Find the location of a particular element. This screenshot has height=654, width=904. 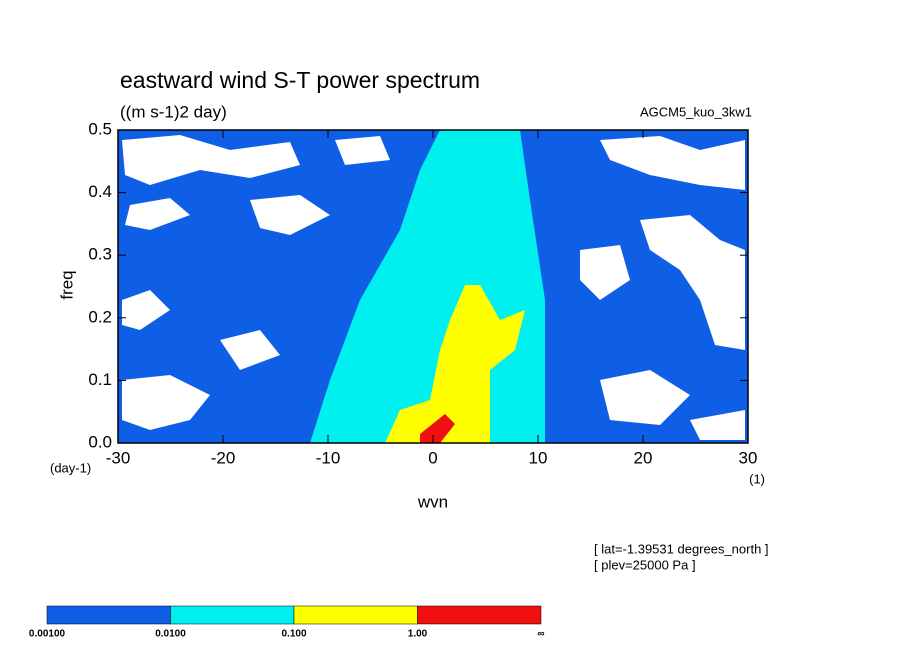

x-tick-label: -30 is located at coordinates (118, 457).